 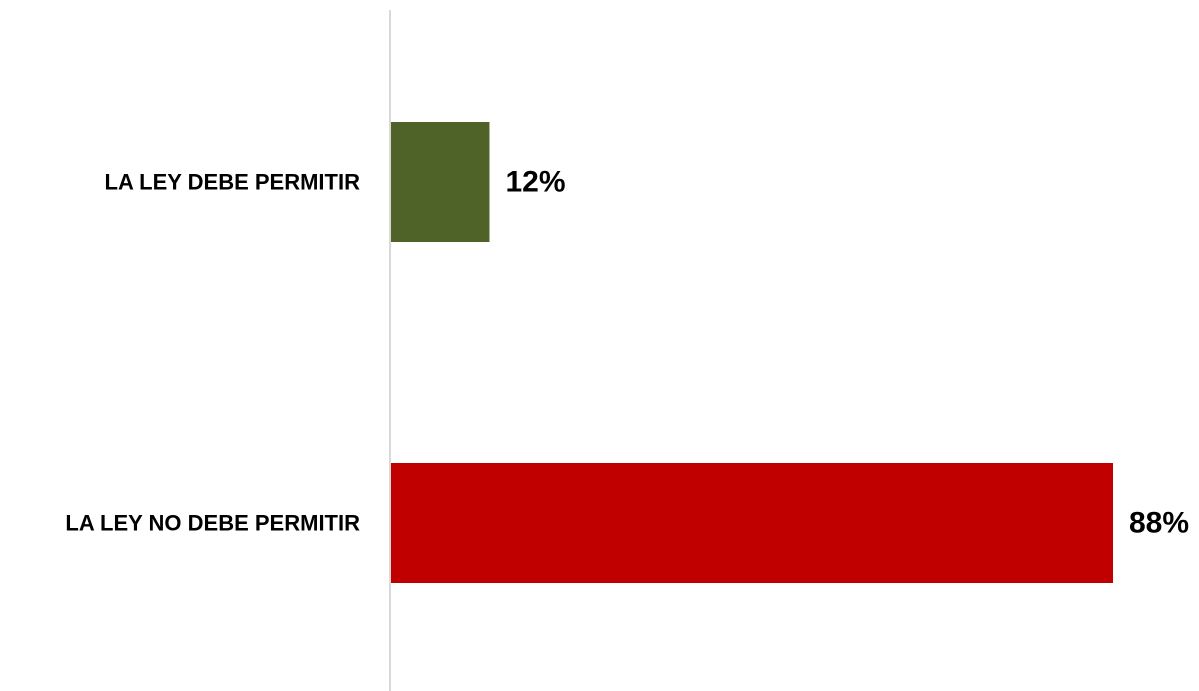 What do you see at coordinates (233, 182) in the screenshot?
I see `category-label-1: LA LEY DEBE PERMITIR` at bounding box center [233, 182].